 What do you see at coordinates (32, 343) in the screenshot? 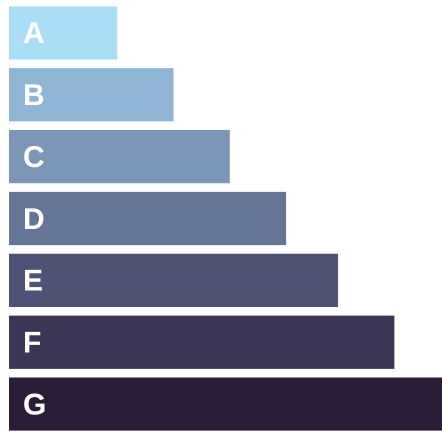
I see `y-tick-label: F` at bounding box center [32, 343].